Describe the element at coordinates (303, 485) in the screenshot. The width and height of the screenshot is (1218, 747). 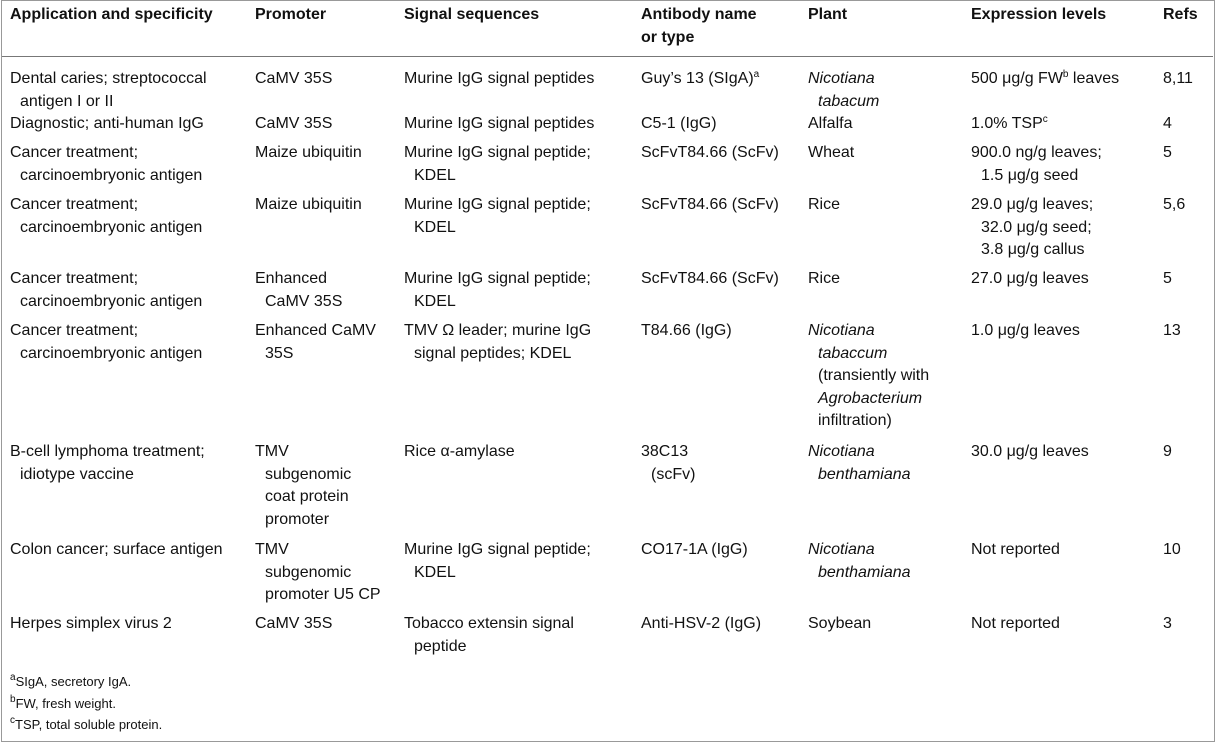
I see `table-cell: TMV subgenomic coat protein promoter` at that location.